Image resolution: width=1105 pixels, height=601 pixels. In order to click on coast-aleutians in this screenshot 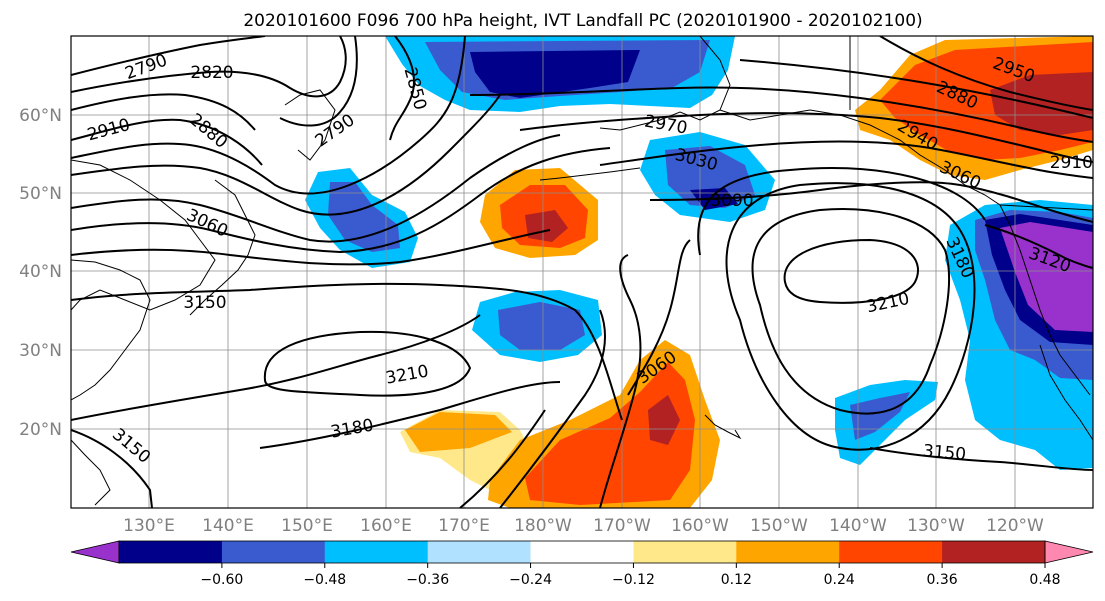, I will do `click(590, 174)`.